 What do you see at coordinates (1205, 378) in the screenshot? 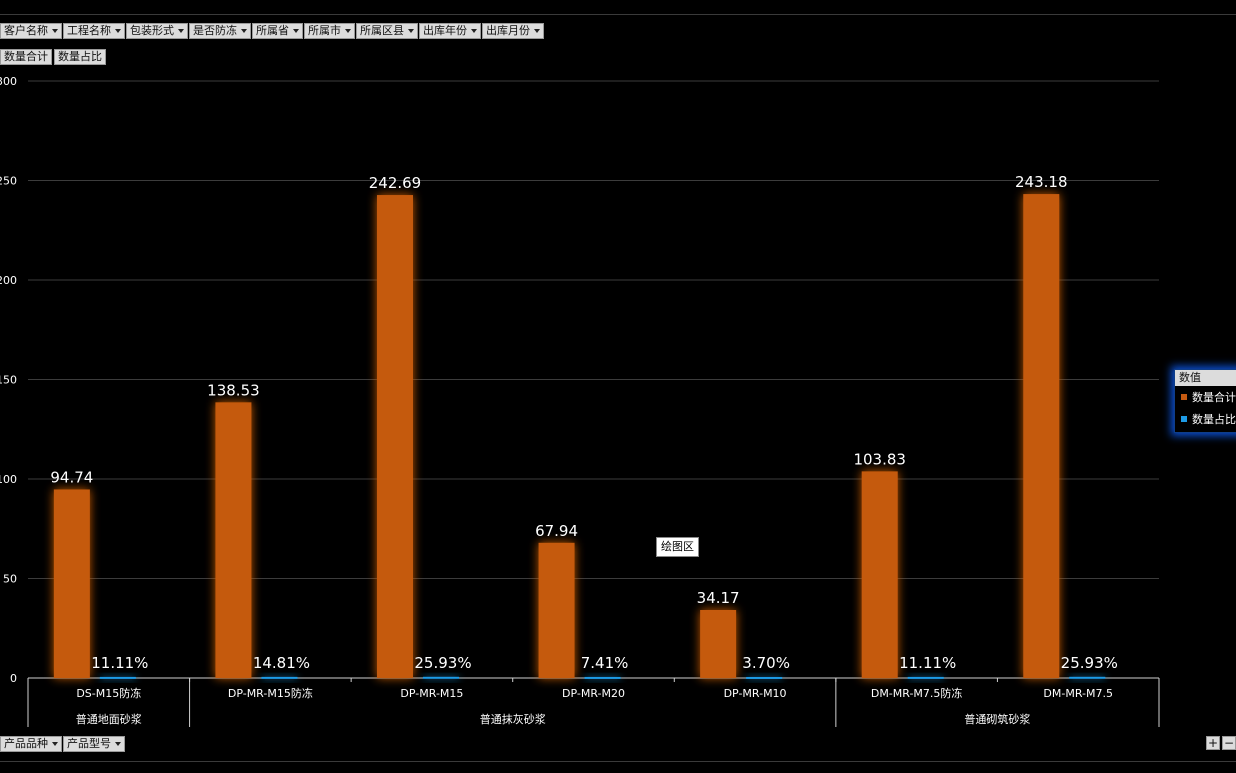
I see `legend-title: 数值` at bounding box center [1205, 378].